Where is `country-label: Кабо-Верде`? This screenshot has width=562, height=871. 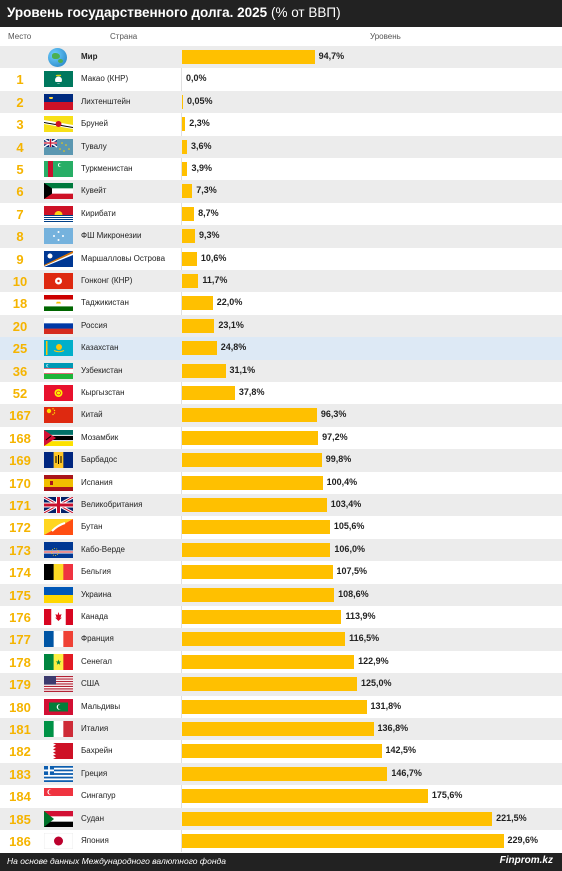
country-label: Кабо-Верде is located at coordinates (103, 549).